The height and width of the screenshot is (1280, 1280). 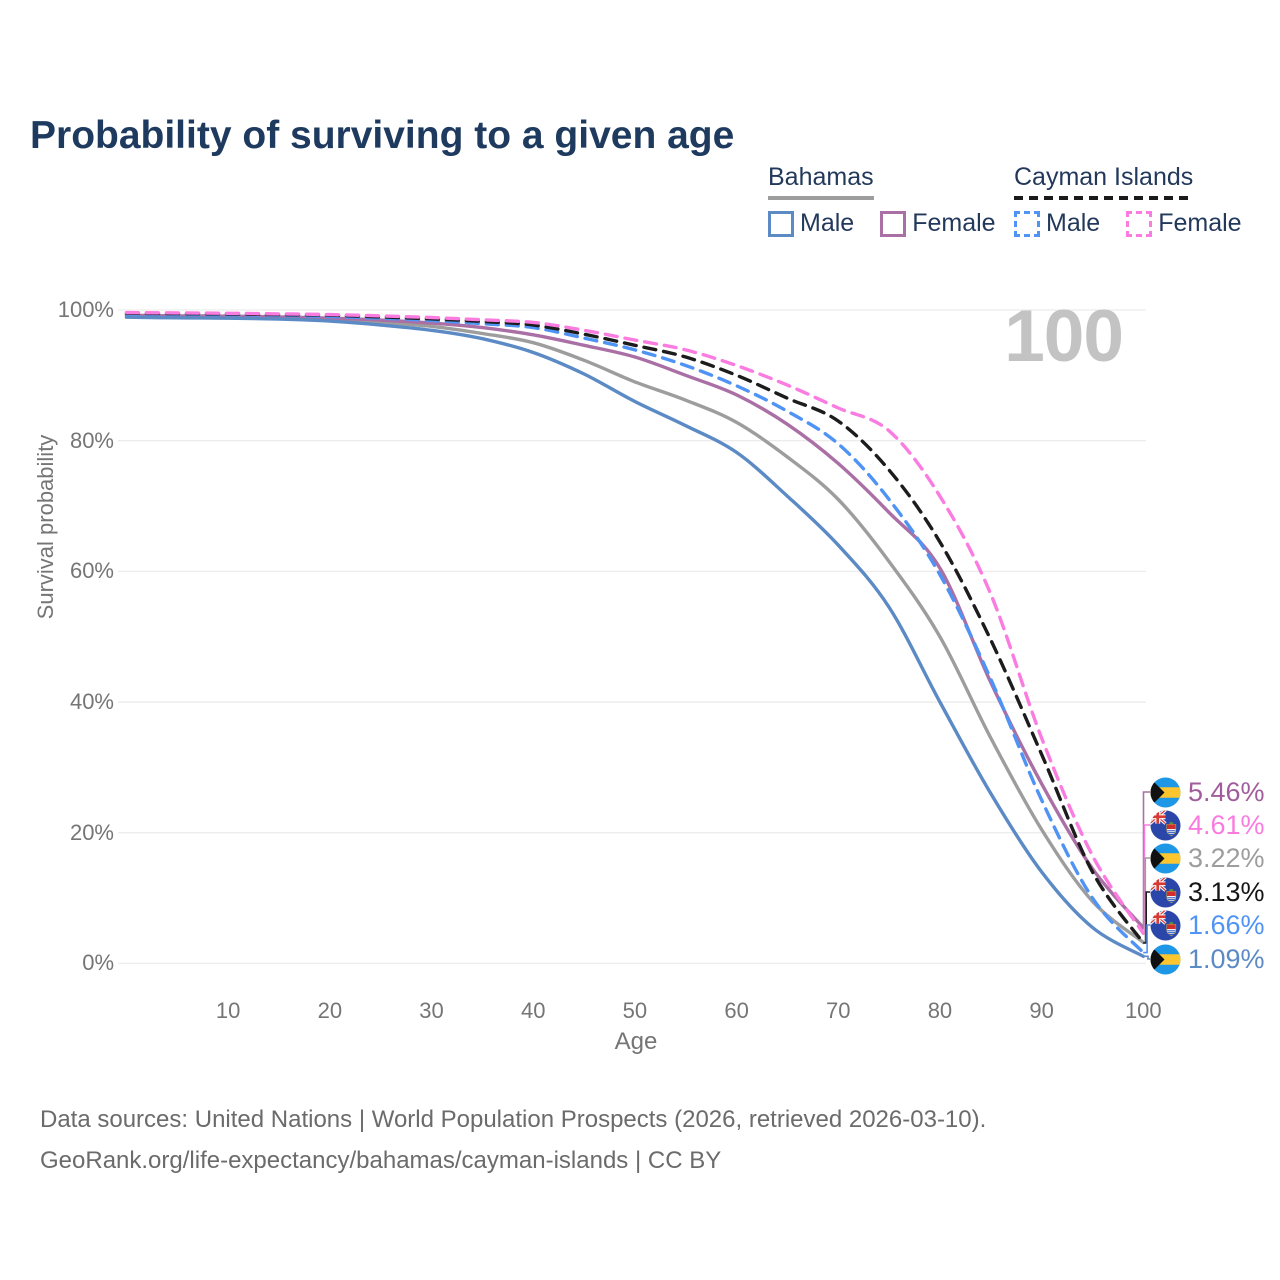 What do you see at coordinates (1226, 958) in the screenshot?
I see `end-label-value: 1.09%` at bounding box center [1226, 958].